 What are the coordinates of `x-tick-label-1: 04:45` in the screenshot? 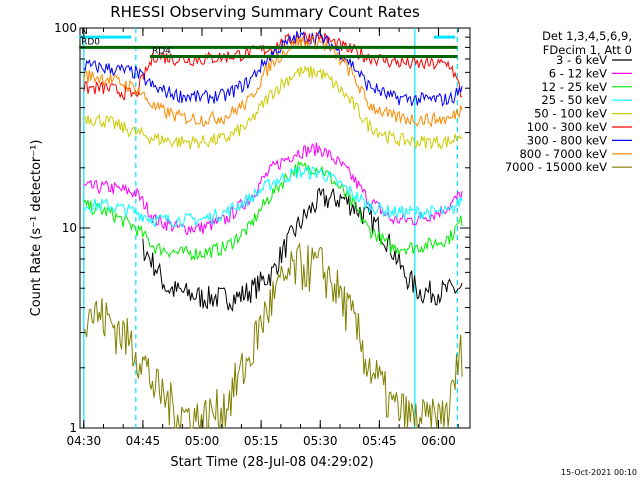 It's located at (143, 441).